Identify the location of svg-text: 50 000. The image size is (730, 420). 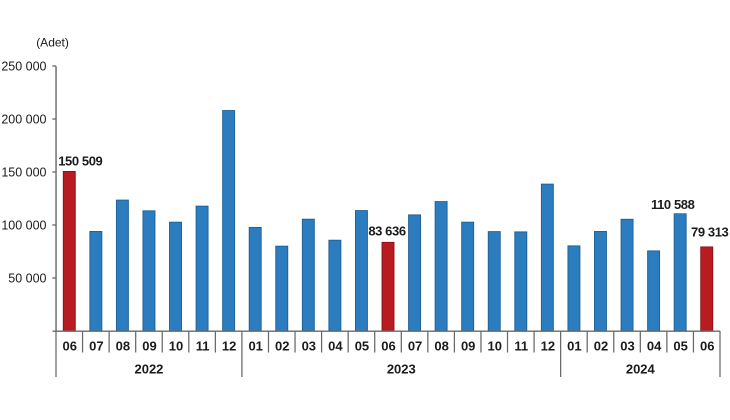
(27, 279).